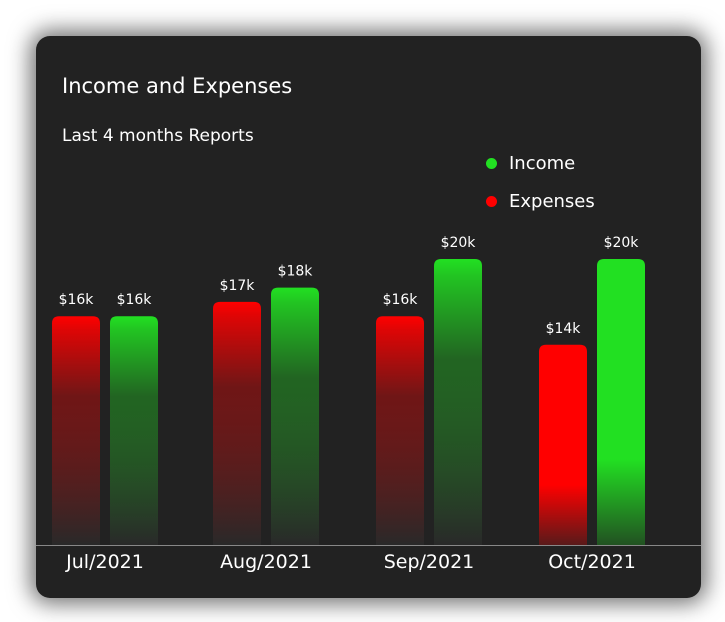  Describe the element at coordinates (238, 286) in the screenshot. I see `expenses-value-label: $17k` at that location.